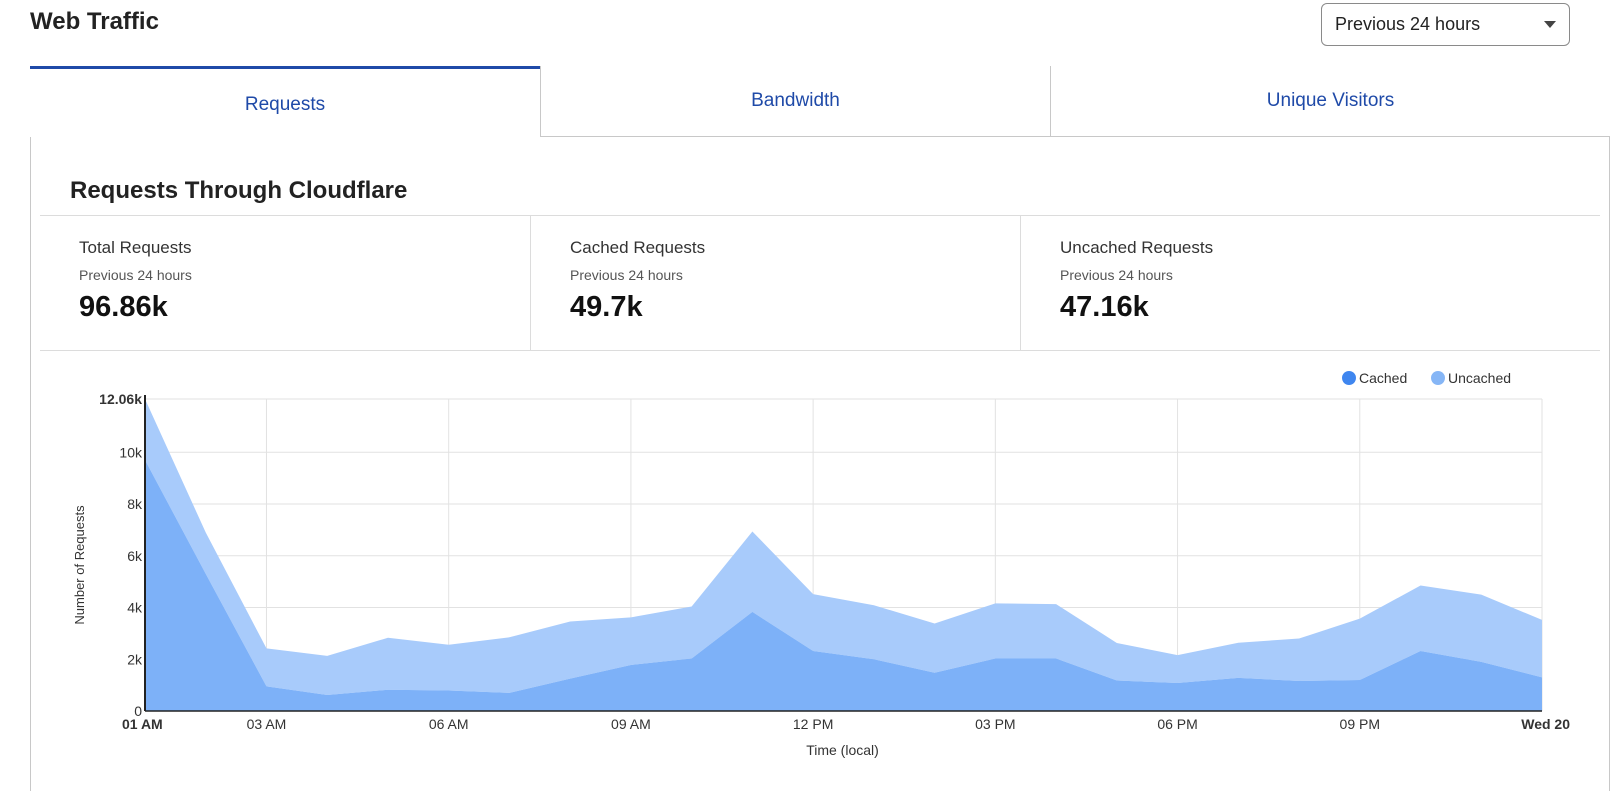  Describe the element at coordinates (94, 21) in the screenshot. I see `page-title: Web Traffic` at that location.